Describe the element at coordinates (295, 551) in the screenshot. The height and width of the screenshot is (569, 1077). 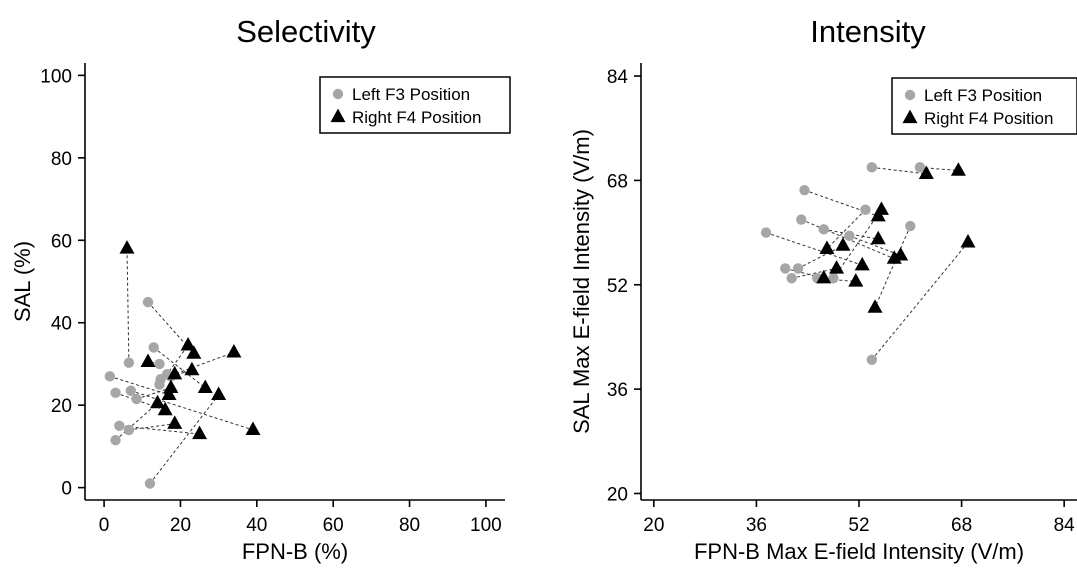
I see `x-axis-label: FPN-B (%)` at that location.